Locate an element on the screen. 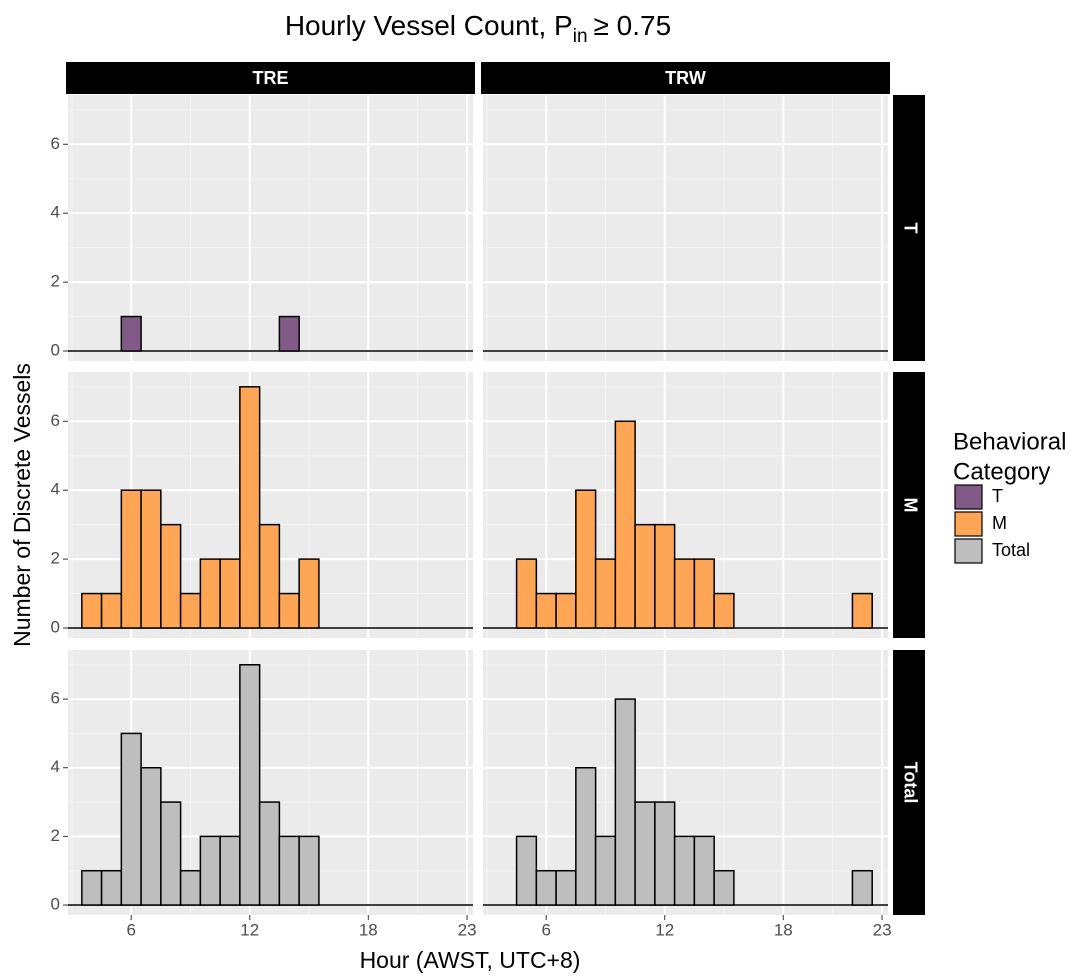  panel-background is located at coordinates (685, 228).